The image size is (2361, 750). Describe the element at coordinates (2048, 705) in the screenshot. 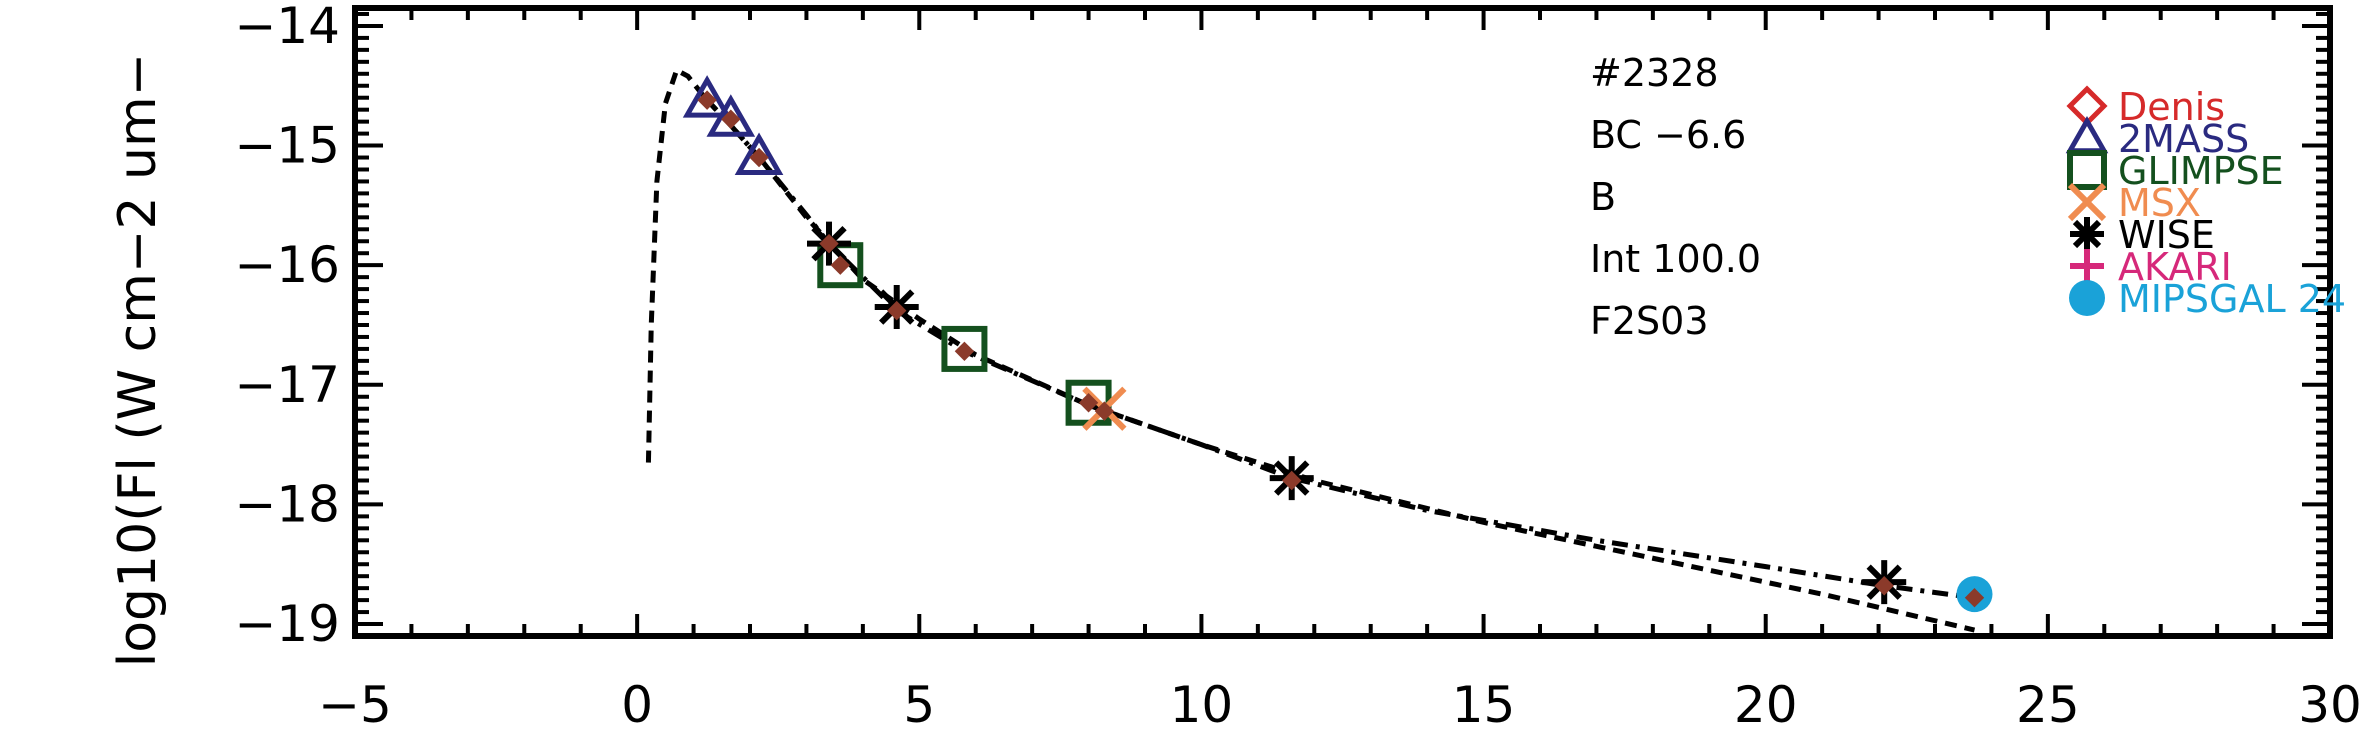

I see `x-tick-label: 25` at that location.